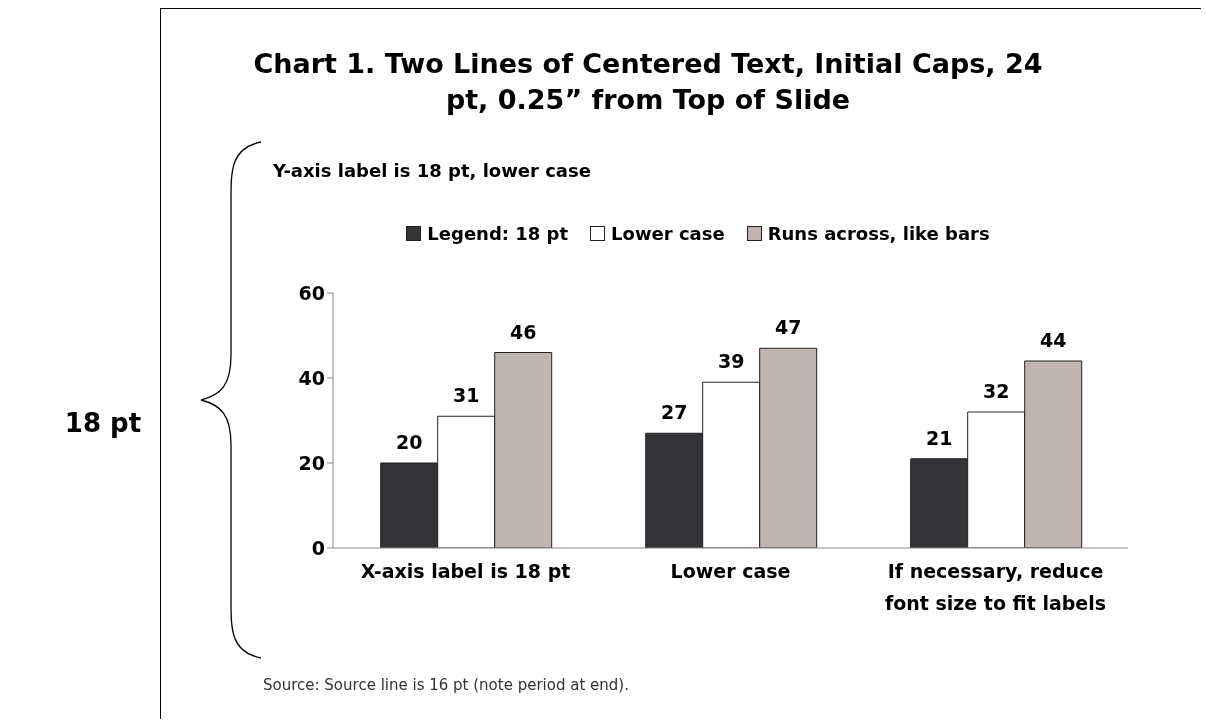  Describe the element at coordinates (498, 233) in the screenshot. I see `legend-label: Legend: 18 pt` at that location.